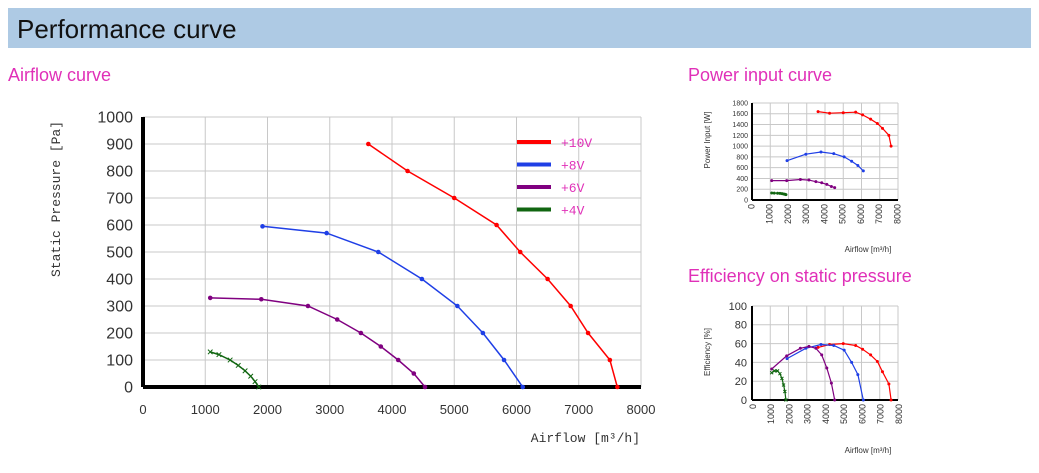 The image size is (1039, 473). What do you see at coordinates (573, 211) in the screenshot?
I see `legend-label-plus4v: +4V` at bounding box center [573, 211].